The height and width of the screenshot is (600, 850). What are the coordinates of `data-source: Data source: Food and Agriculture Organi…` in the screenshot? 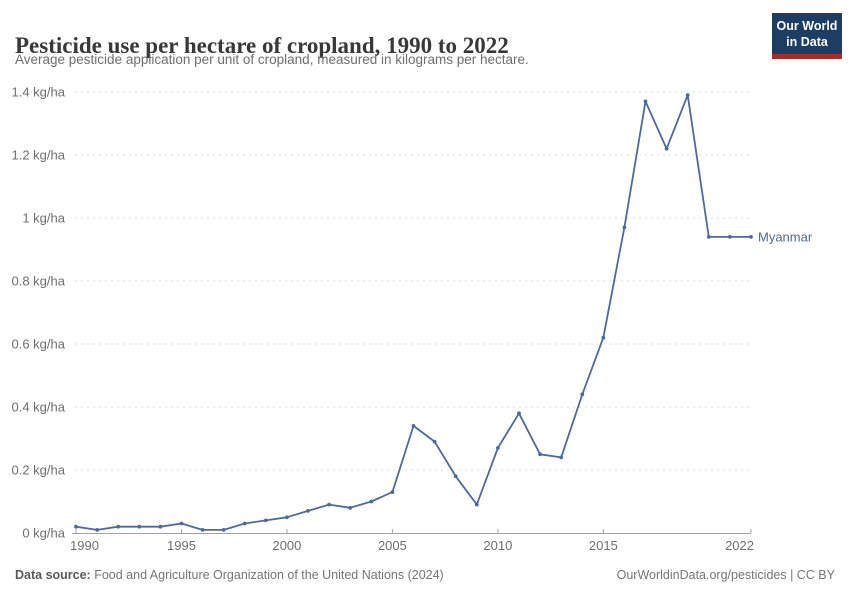 It's located at (229, 575).